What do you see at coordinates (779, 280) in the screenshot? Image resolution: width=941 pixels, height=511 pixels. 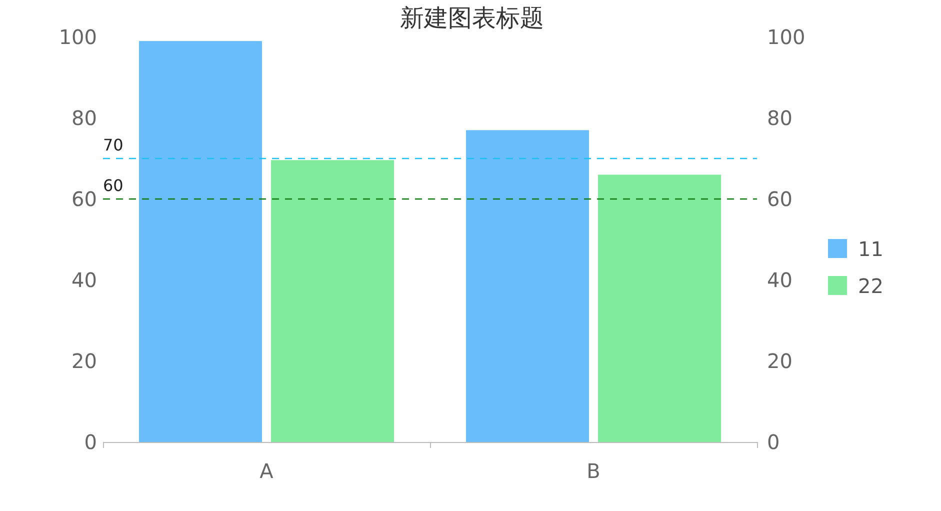 I see `y2-tick-label: 40` at bounding box center [779, 280].